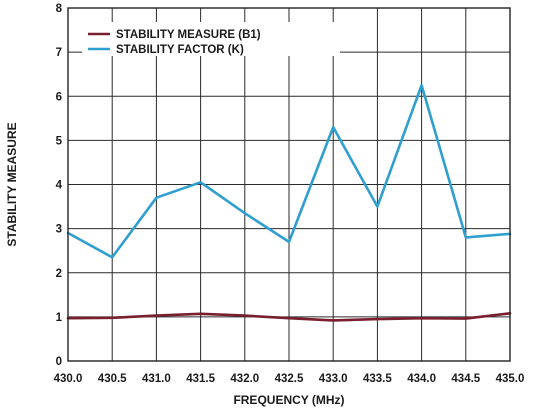 Image resolution: width=554 pixels, height=410 pixels. I want to click on x-tick-label: 433.0, so click(333, 379).